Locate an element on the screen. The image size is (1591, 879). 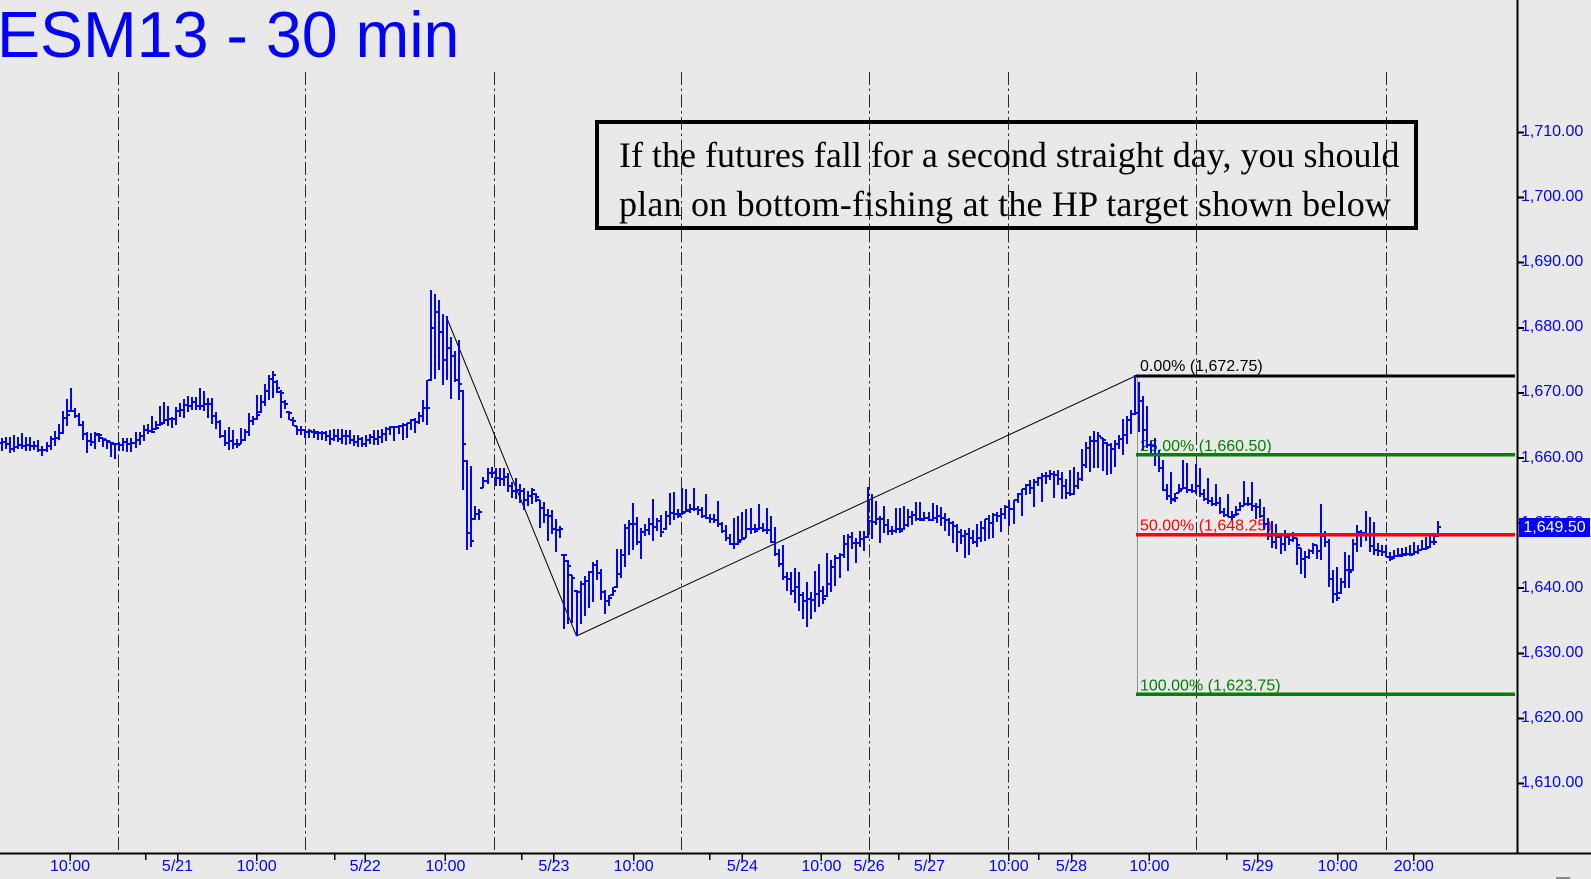
svg-text: 0.00% (1,672.75) is located at coordinates (1201, 366).